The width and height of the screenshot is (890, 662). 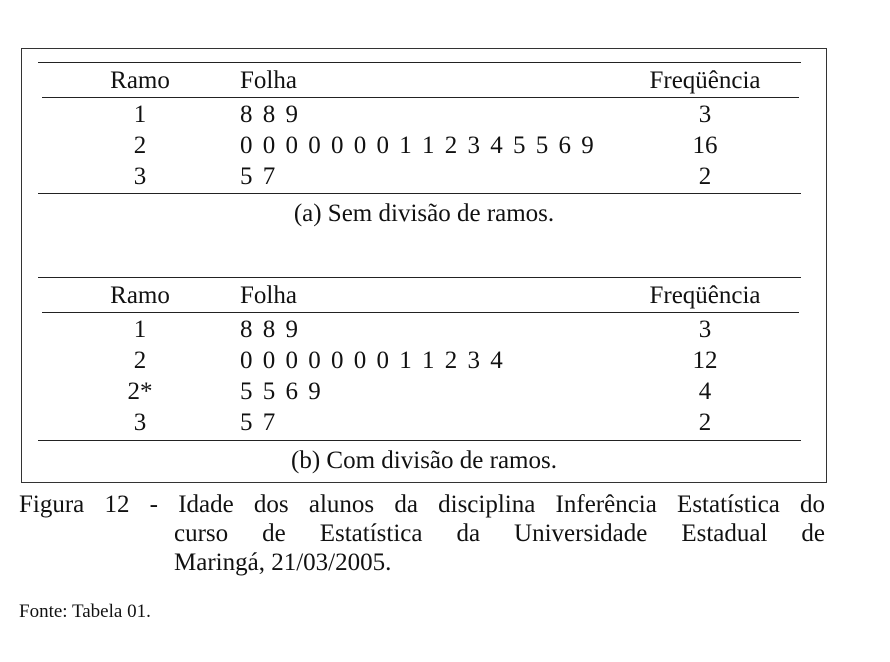 What do you see at coordinates (281, 391) in the screenshot?
I see `folha-cell: 5 5 6 9` at bounding box center [281, 391].